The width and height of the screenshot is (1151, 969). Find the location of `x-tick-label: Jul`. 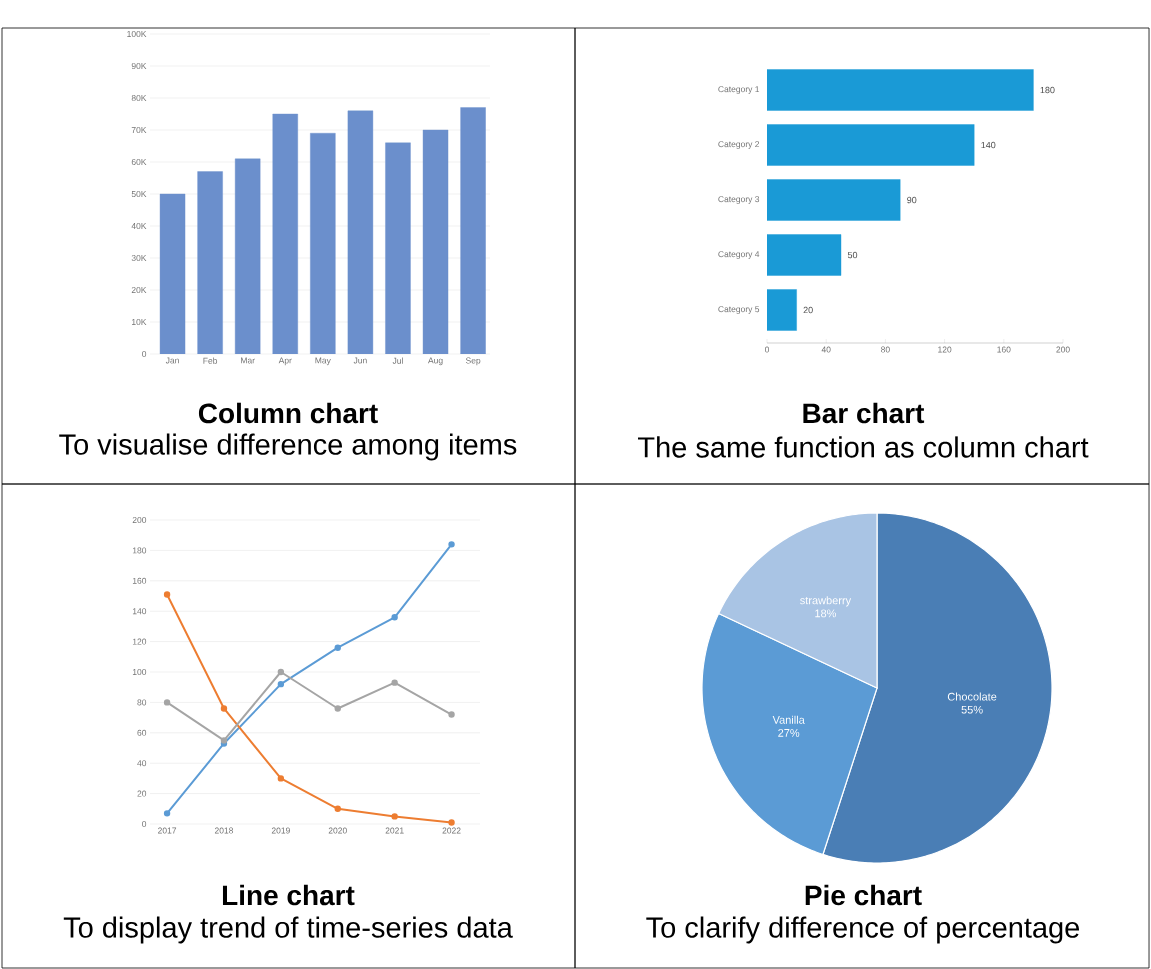

x-tick-label: Jul is located at coordinates (397, 360).